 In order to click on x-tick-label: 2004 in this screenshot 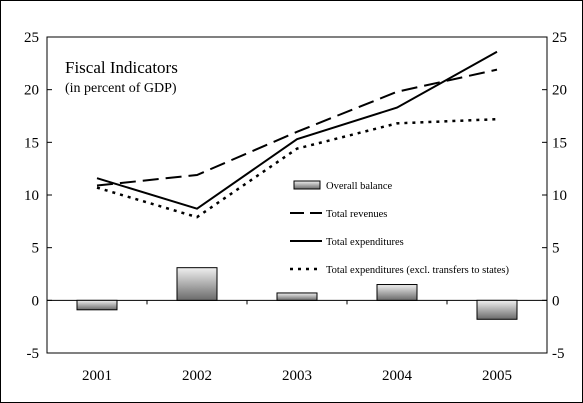, I will do `click(397, 376)`.